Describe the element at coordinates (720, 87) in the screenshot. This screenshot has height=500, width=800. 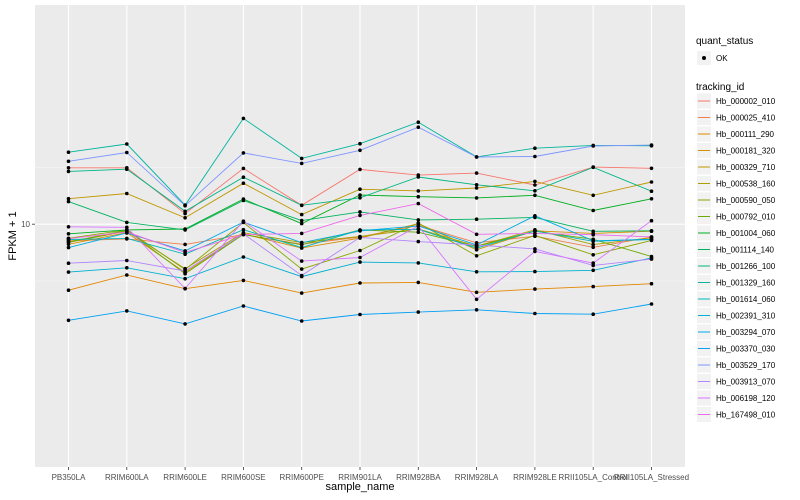
I see `legend-color-title: tracking_id` at that location.